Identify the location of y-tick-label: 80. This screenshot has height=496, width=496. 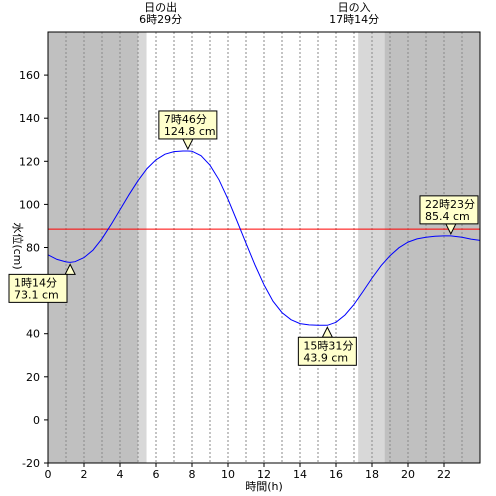
(33, 248).